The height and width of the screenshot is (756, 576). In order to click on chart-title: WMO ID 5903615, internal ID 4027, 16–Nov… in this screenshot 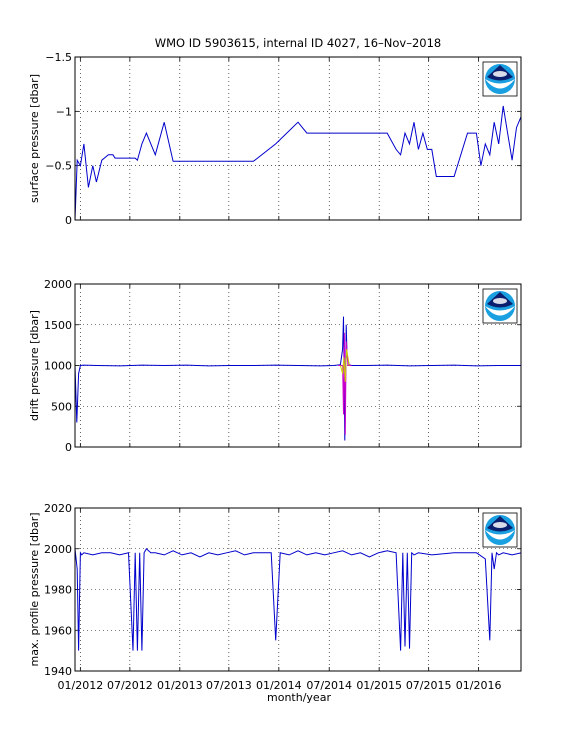, I will do `click(298, 43)`.